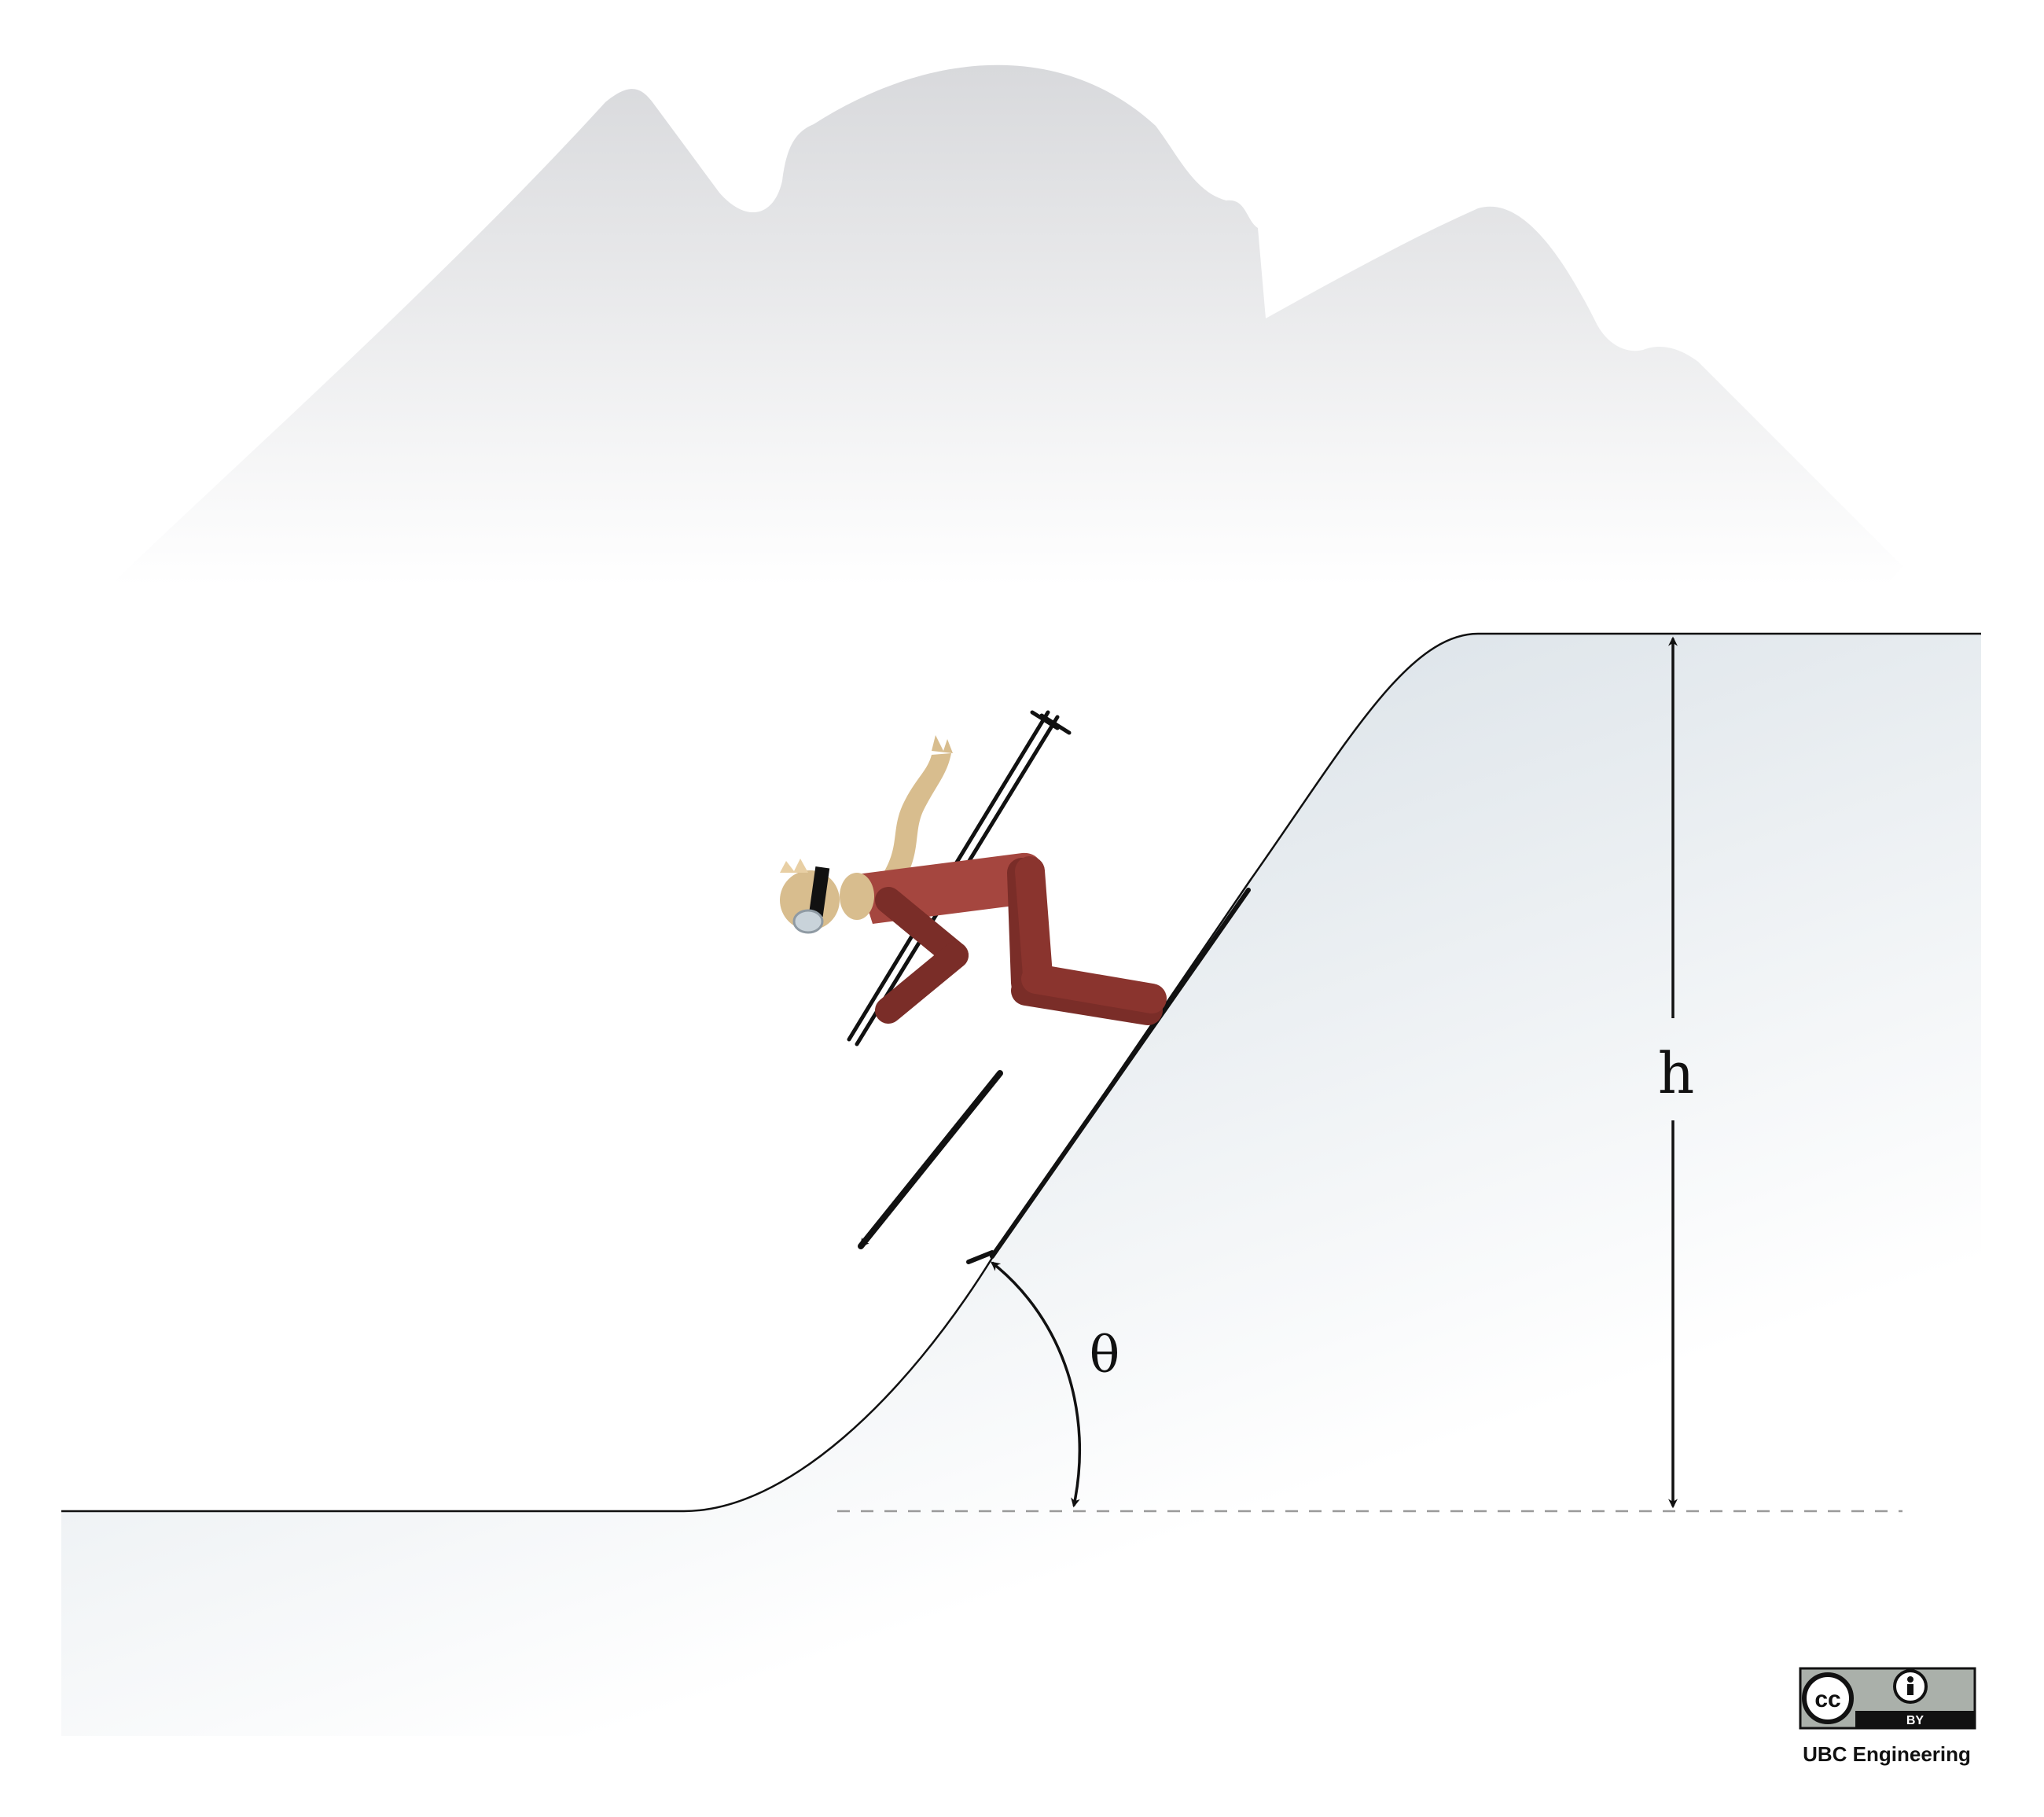 The width and height of the screenshot is (2044, 1817). What do you see at coordinates (930, 1159) in the screenshot?
I see `motion-arrow` at bounding box center [930, 1159].